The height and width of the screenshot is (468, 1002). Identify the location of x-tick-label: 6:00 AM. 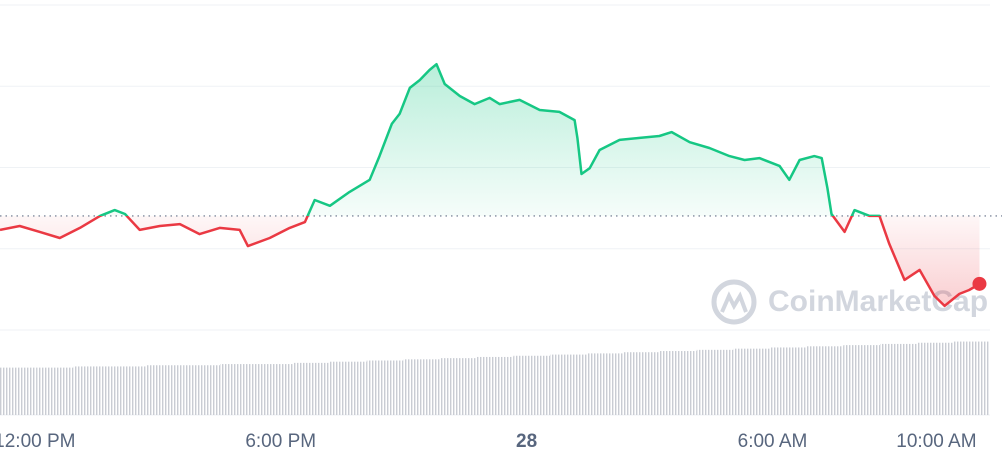
(773, 441).